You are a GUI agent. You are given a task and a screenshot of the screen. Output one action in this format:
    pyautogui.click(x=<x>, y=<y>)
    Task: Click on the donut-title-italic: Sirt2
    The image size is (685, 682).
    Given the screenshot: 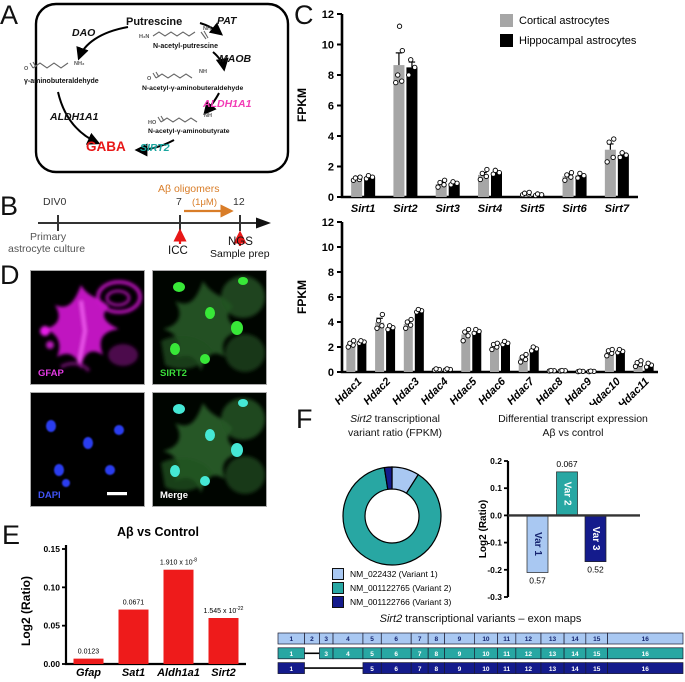 What is the action you would take?
    pyautogui.click(x=361, y=419)
    